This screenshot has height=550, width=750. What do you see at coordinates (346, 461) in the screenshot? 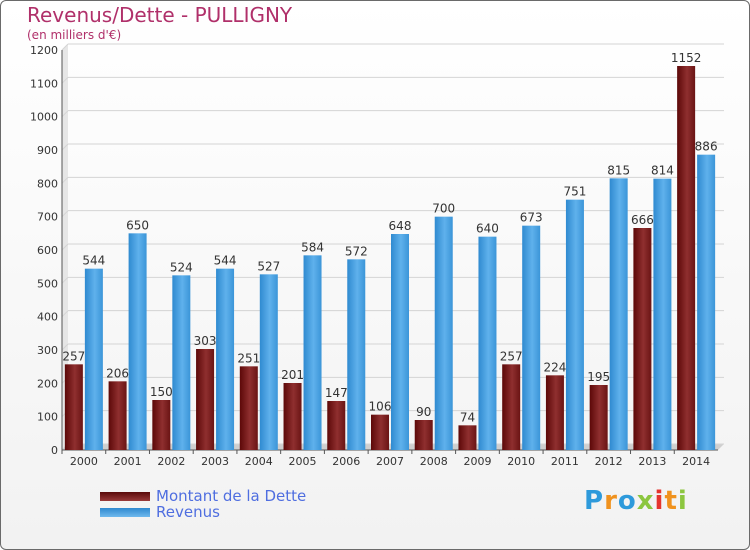
I see `x-tick-label: 2006` at bounding box center [346, 461].